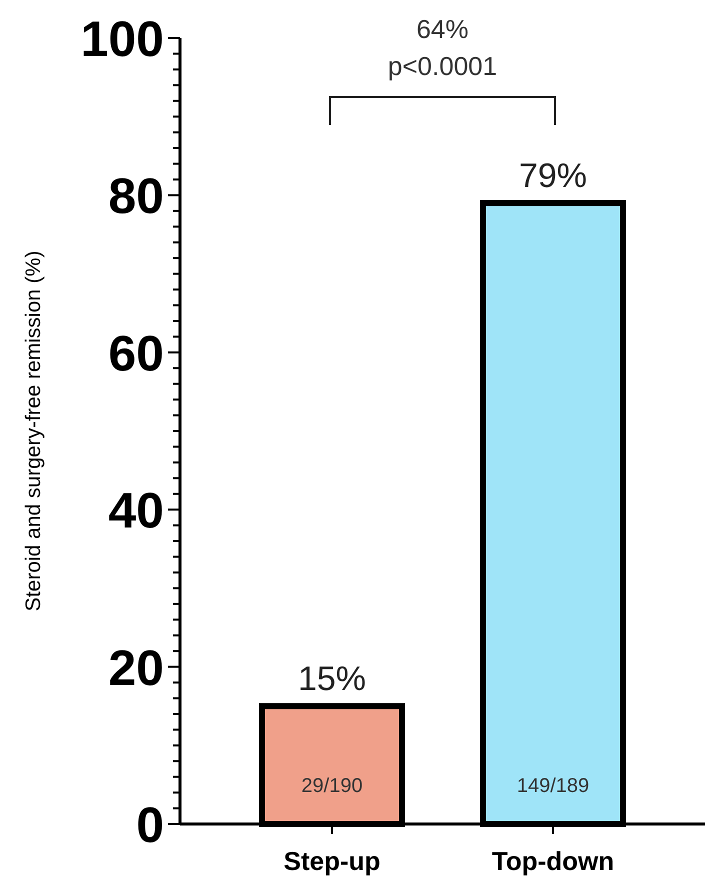 This screenshot has height=888, width=705. Describe the element at coordinates (332, 785) in the screenshot. I see `annotation: 29/190` at that location.